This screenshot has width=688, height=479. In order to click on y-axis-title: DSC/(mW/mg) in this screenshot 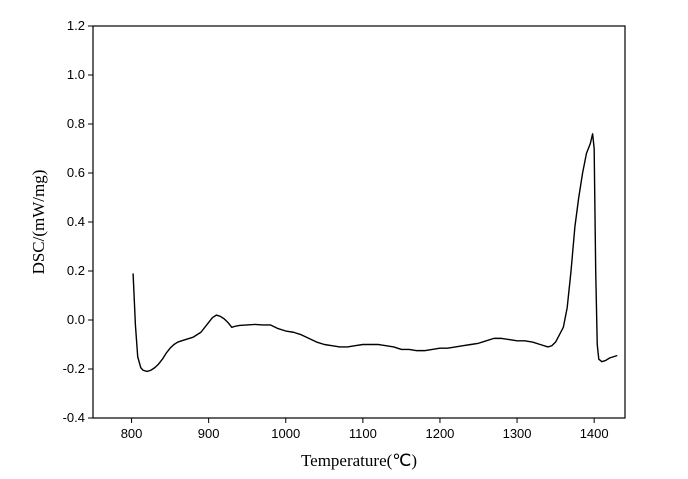, I will do `click(38, 222)`.